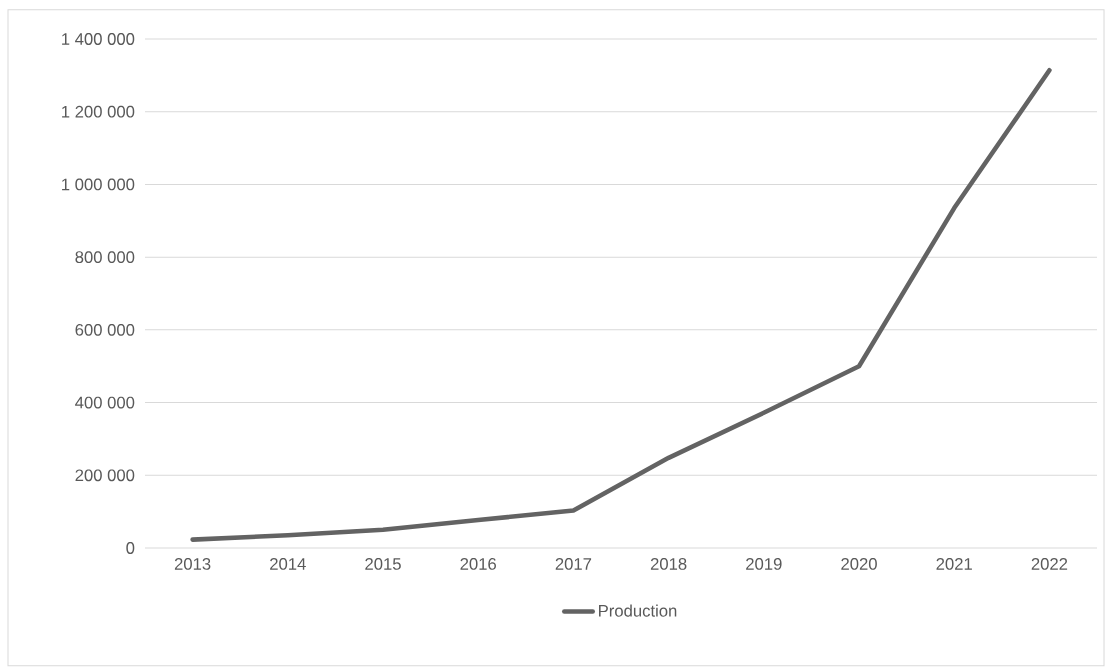 The height and width of the screenshot is (667, 1112). What do you see at coordinates (105, 329) in the screenshot?
I see `y-tick-label: 600 000` at bounding box center [105, 329].